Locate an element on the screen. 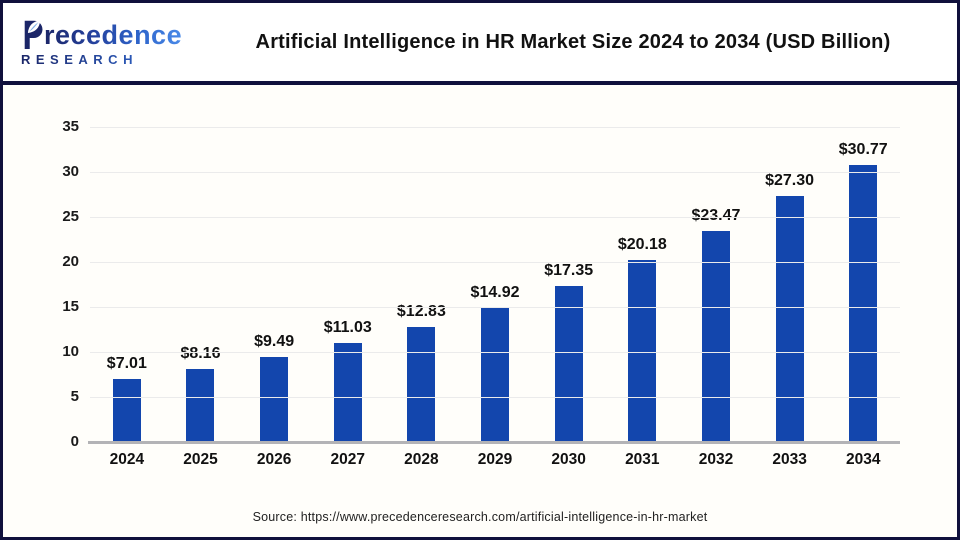  bar-value-label: $23.47 is located at coordinates (716, 215).